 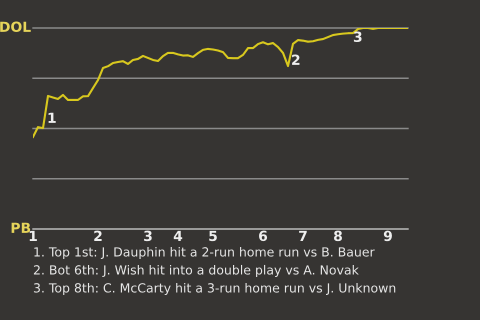 What do you see at coordinates (15, 27) in the screenshot?
I see `ref-line-label: DOL` at bounding box center [15, 27].